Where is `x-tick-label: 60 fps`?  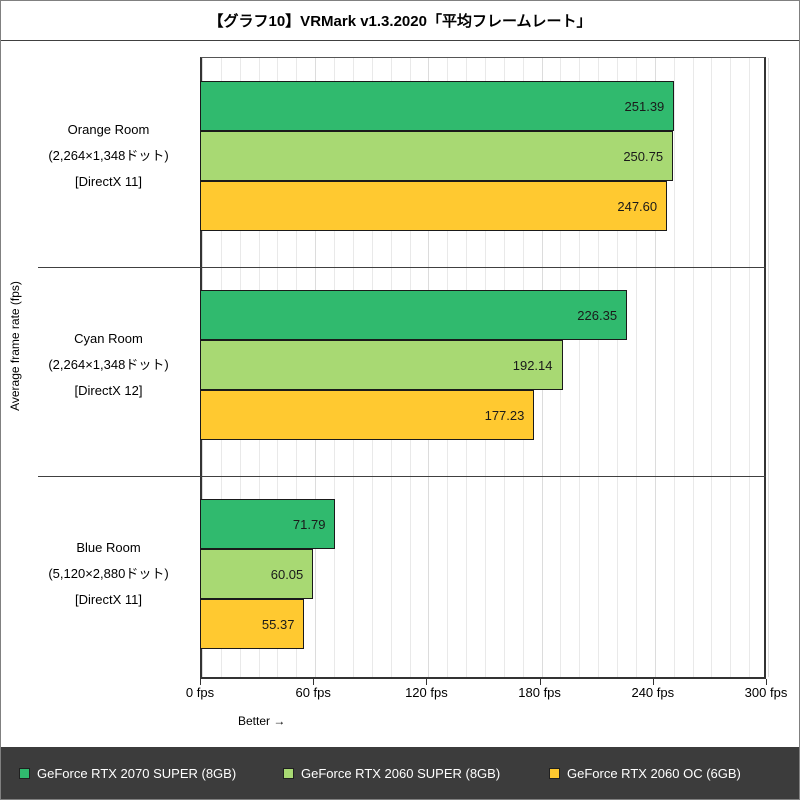
x-tick-label: 60 fps is located at coordinates (313, 692).